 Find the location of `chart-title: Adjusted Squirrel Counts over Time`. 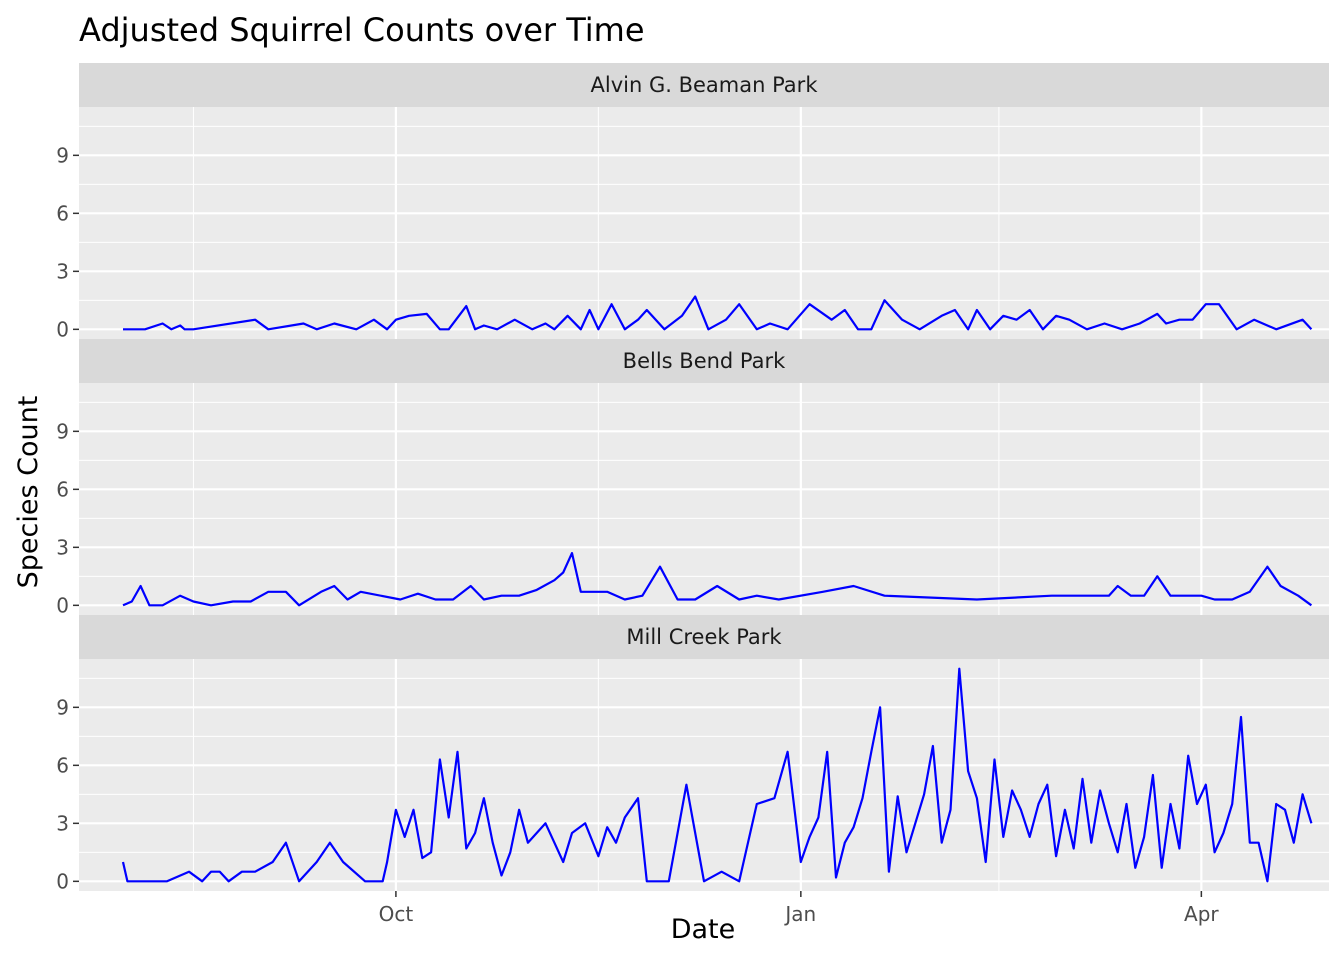

chart-title: Adjusted Squirrel Counts over Time is located at coordinates (362, 30).